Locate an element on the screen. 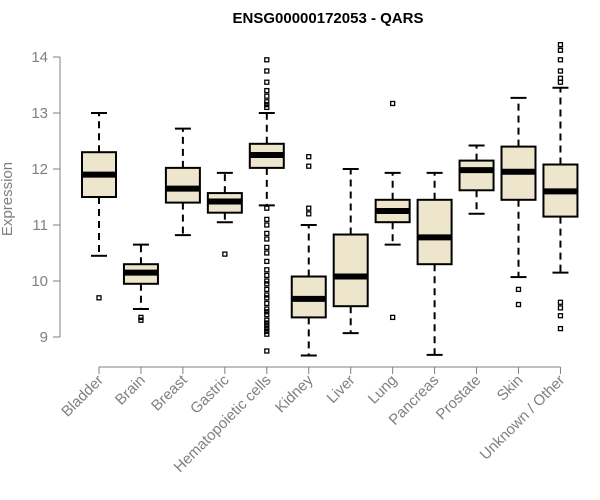  box-liver is located at coordinates (350, 251).